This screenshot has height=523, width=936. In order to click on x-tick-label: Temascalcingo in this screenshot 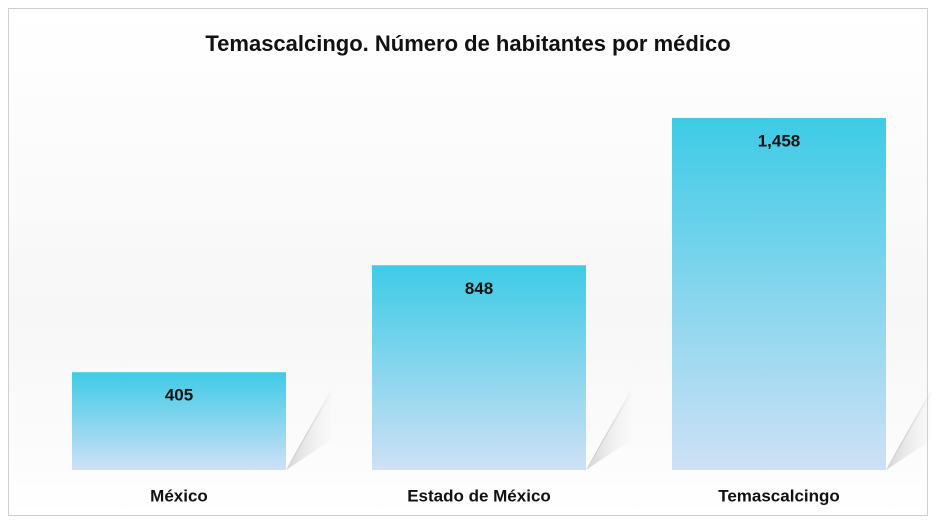, I will do `click(779, 495)`.